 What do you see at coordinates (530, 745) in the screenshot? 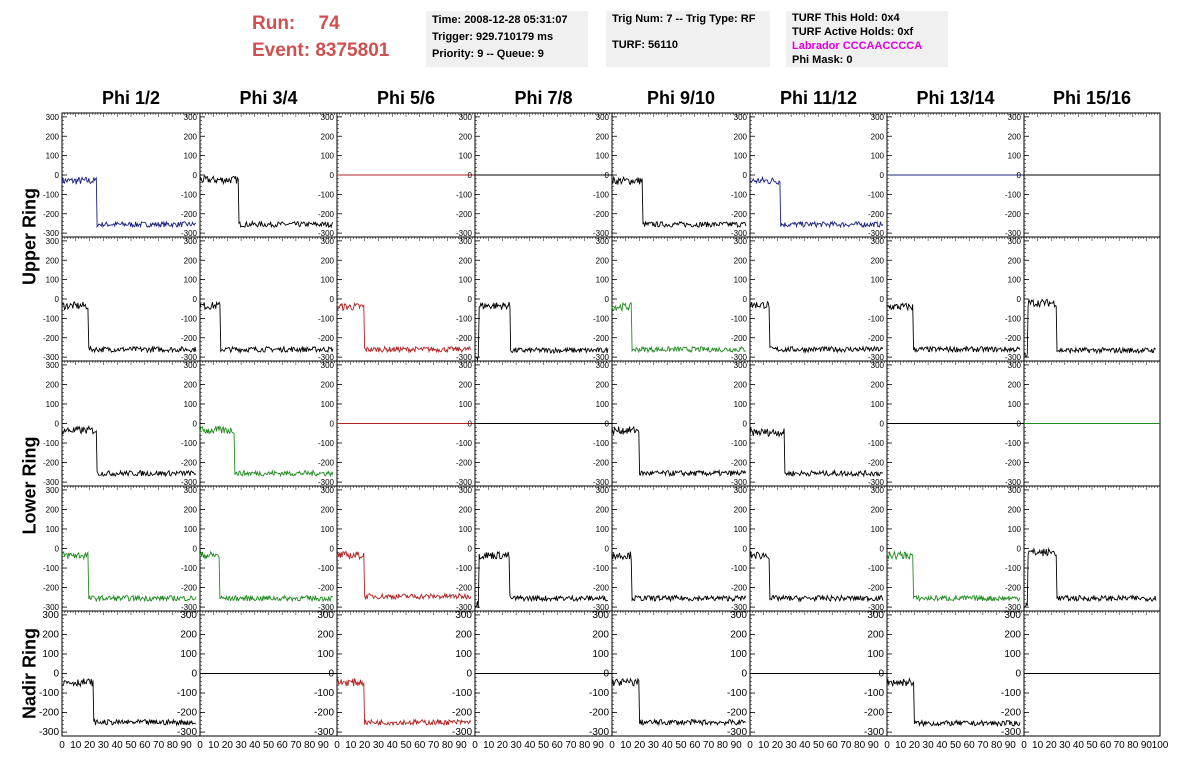
I see `x-tick-label: 40` at bounding box center [530, 745].